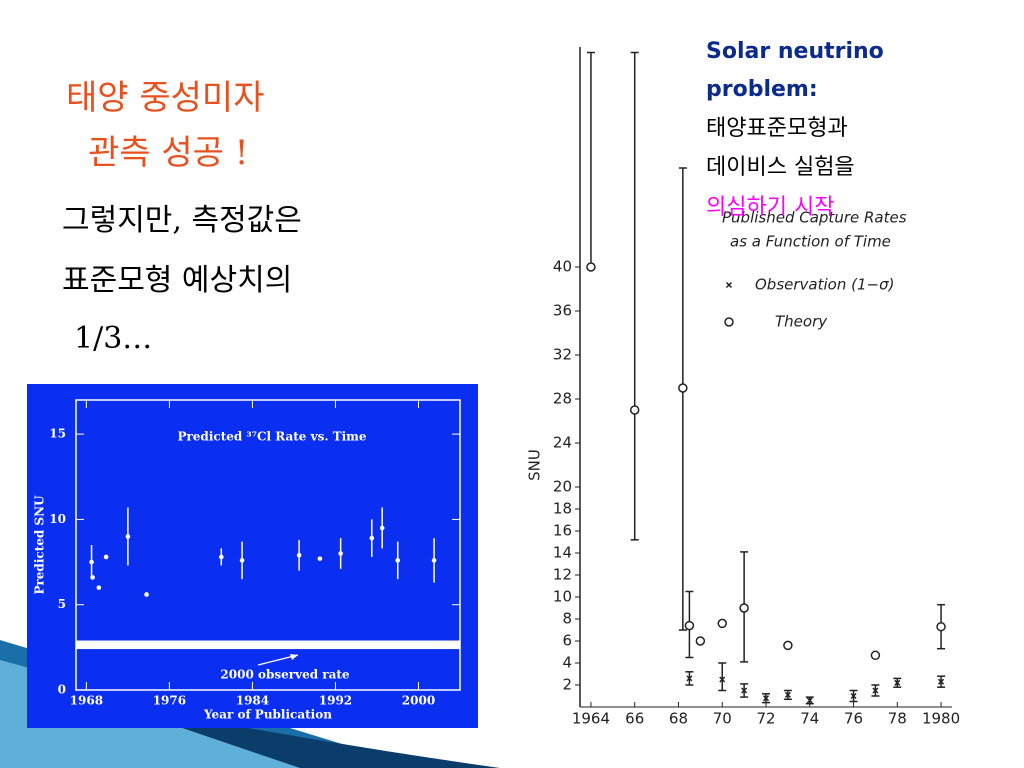  I want to click on plot-frame, so click(268, 545).